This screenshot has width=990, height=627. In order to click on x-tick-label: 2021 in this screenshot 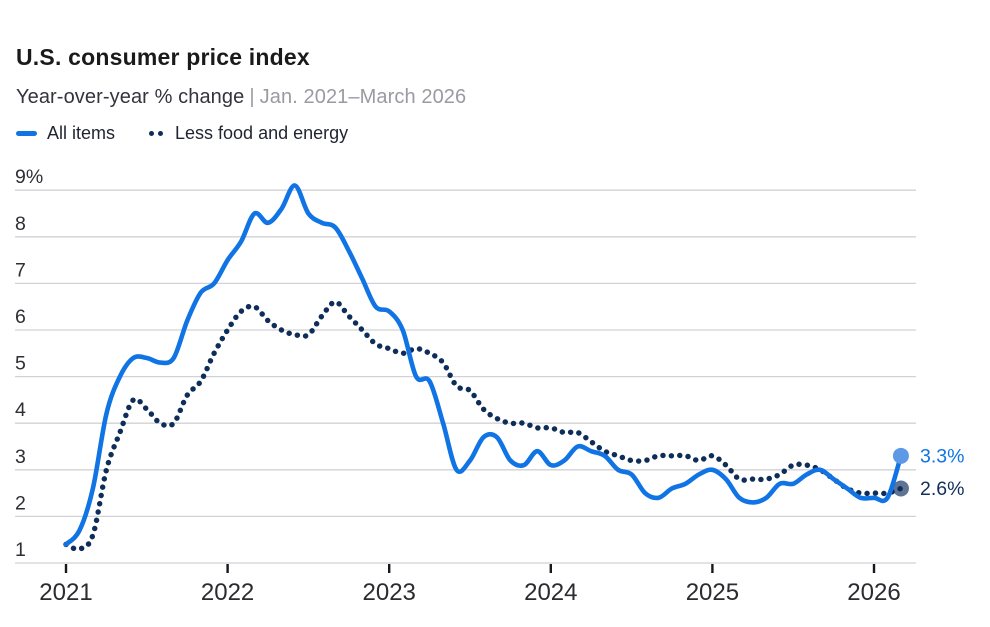, I will do `click(65, 592)`.